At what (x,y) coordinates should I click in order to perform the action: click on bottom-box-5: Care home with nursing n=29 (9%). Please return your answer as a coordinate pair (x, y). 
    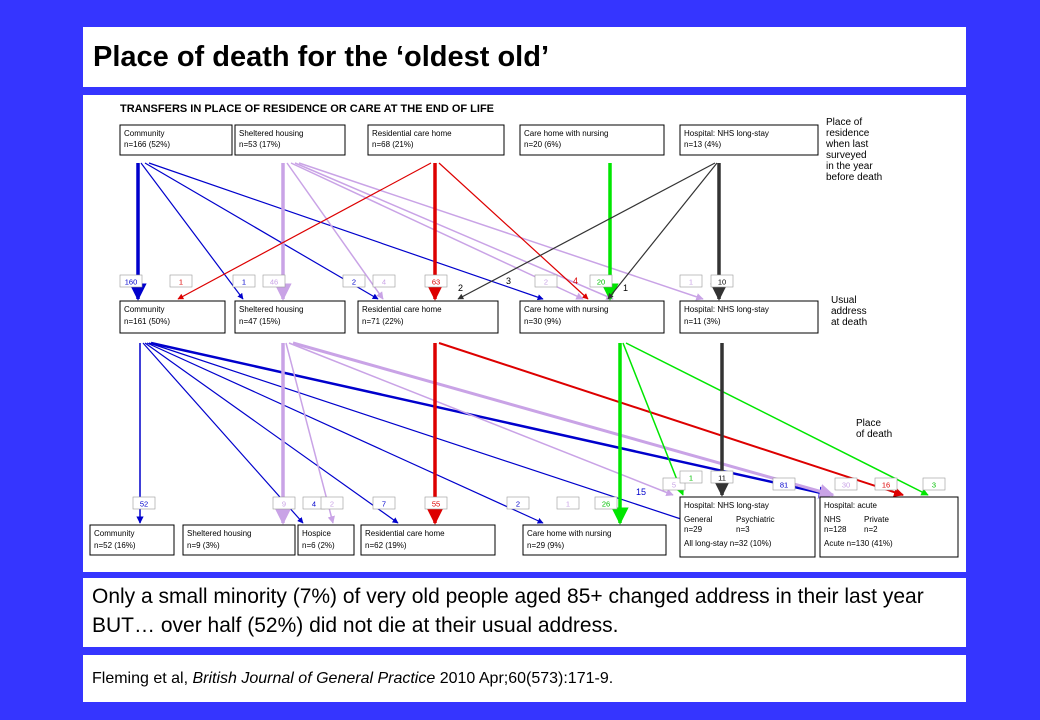
    Looking at the image, I should click on (594, 540).